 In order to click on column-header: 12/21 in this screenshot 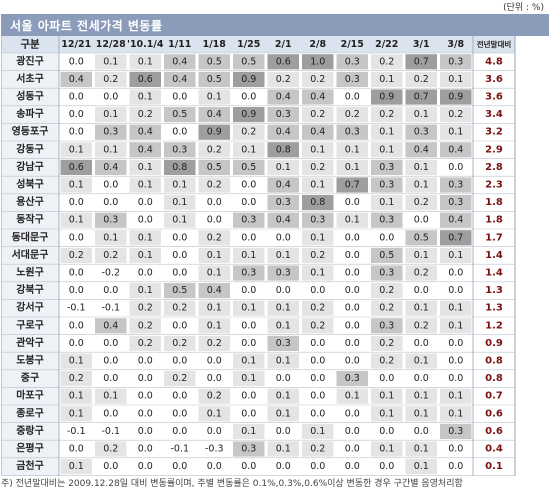, I will do `click(76, 44)`.